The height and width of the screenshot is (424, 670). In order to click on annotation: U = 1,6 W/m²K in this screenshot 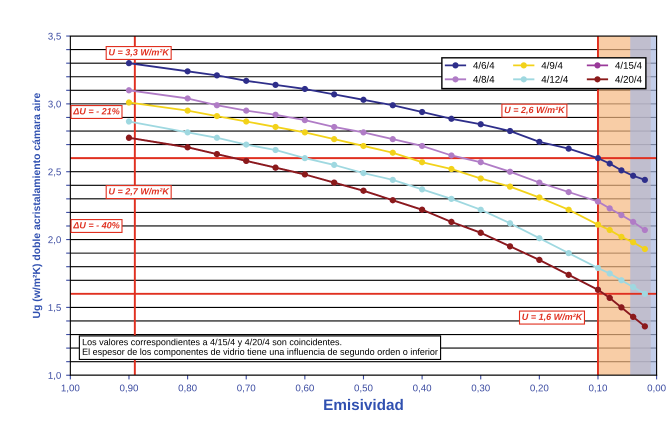, I will do `click(552, 317)`.